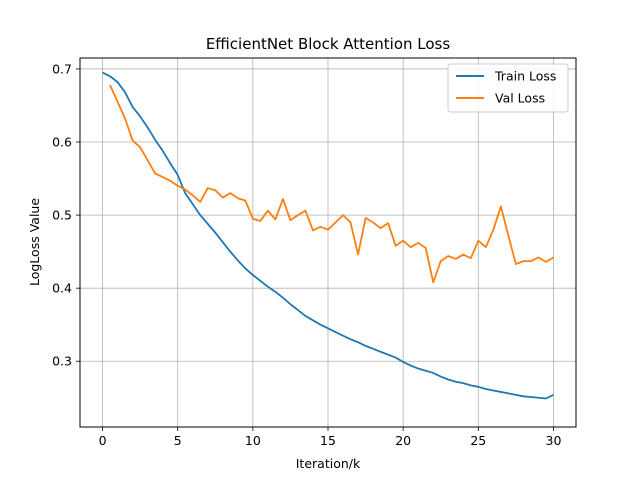 This screenshot has width=640, height=480. What do you see at coordinates (103, 440) in the screenshot?
I see `x-tick-label: 0` at bounding box center [103, 440].